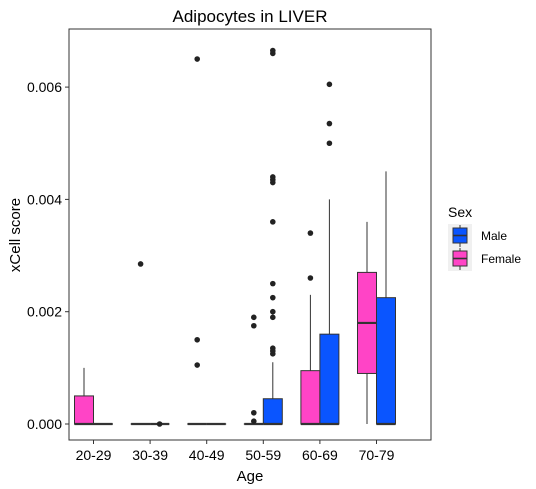  Describe the element at coordinates (44, 312) in the screenshot. I see `y-tick-label-1: 0.002` at that location.